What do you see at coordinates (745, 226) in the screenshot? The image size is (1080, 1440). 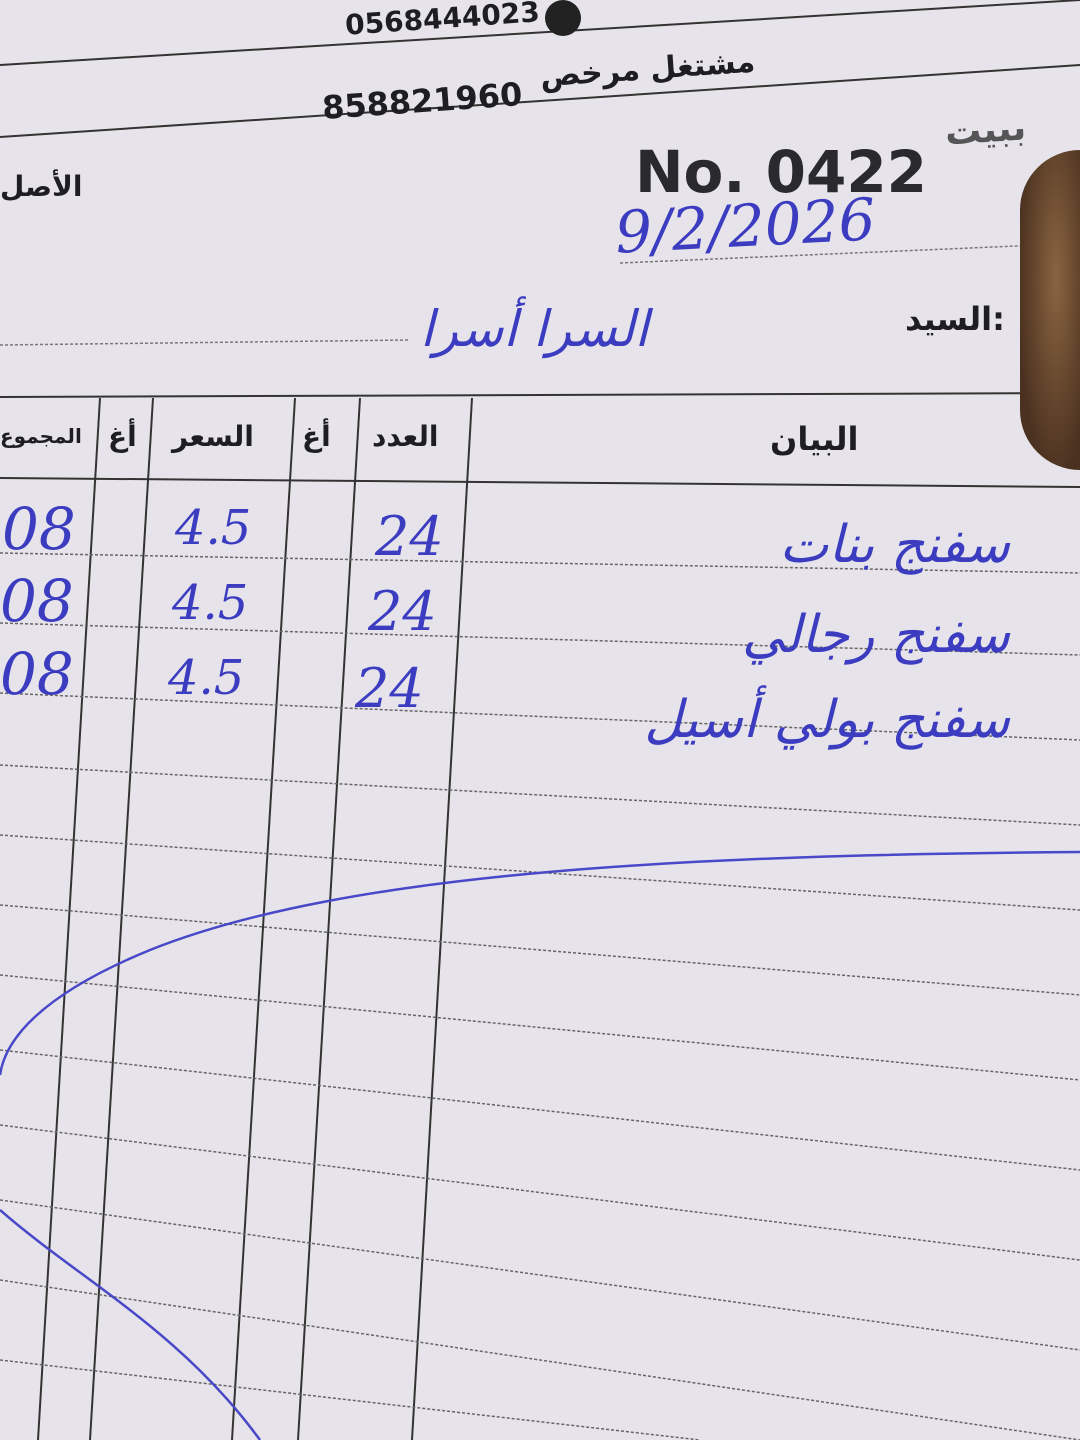 I see `invoice-date: 9/2/2026` at bounding box center [745, 226].